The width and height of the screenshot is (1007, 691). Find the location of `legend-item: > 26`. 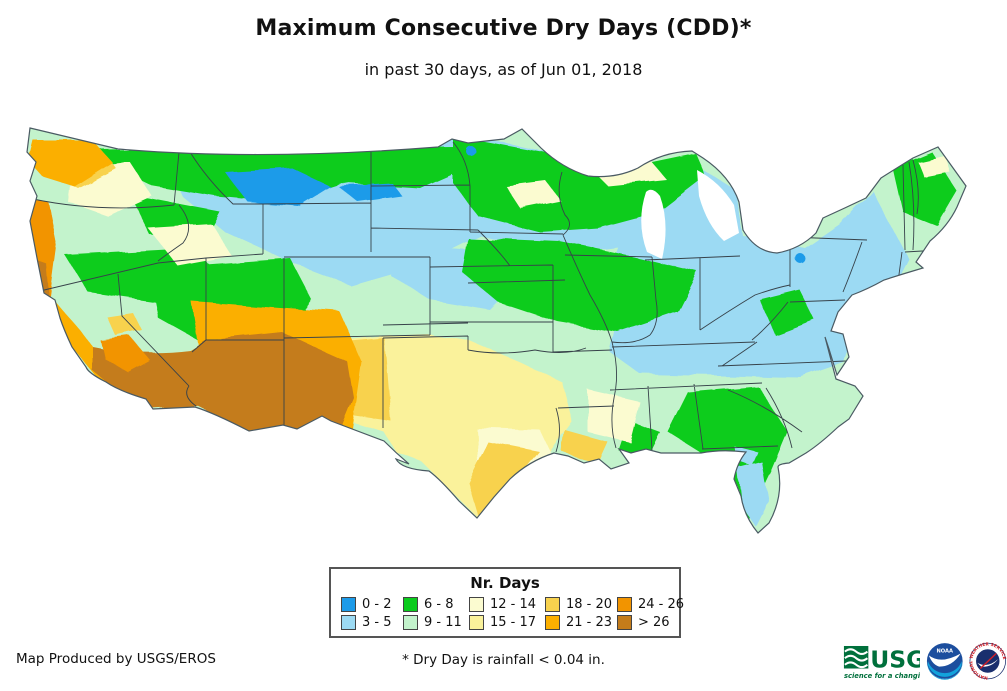

legend-item: > 26 is located at coordinates (652, 622).